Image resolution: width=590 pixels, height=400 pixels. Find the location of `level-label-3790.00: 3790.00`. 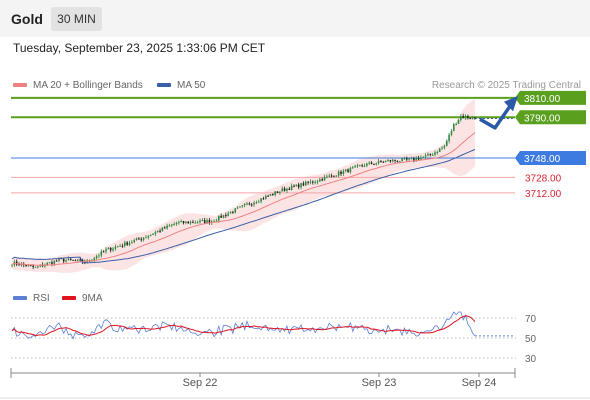

level-label-3790.00: 3790.00 is located at coordinates (542, 118).